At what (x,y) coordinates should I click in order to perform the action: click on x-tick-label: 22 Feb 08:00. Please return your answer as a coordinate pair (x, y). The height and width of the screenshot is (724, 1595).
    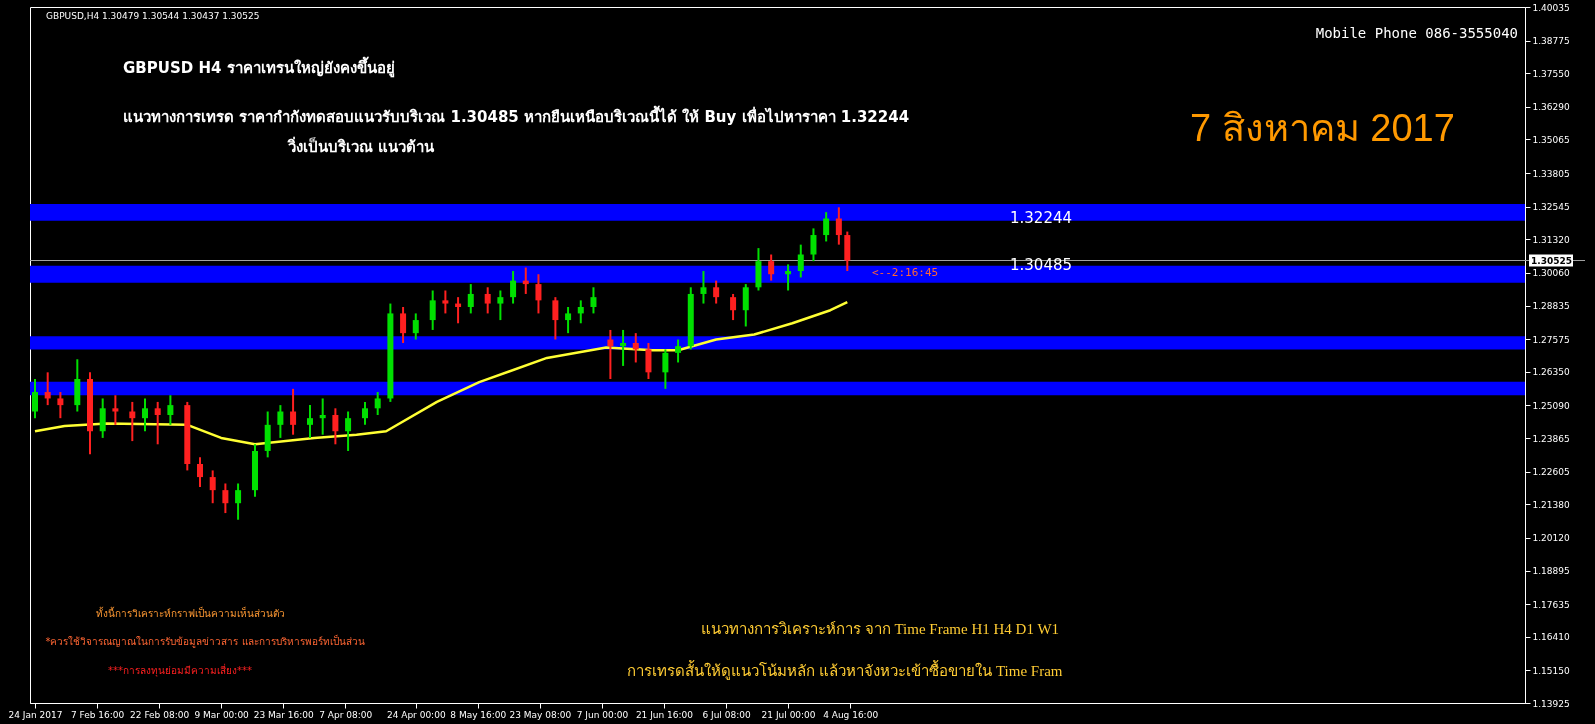
    Looking at the image, I should click on (160, 714).